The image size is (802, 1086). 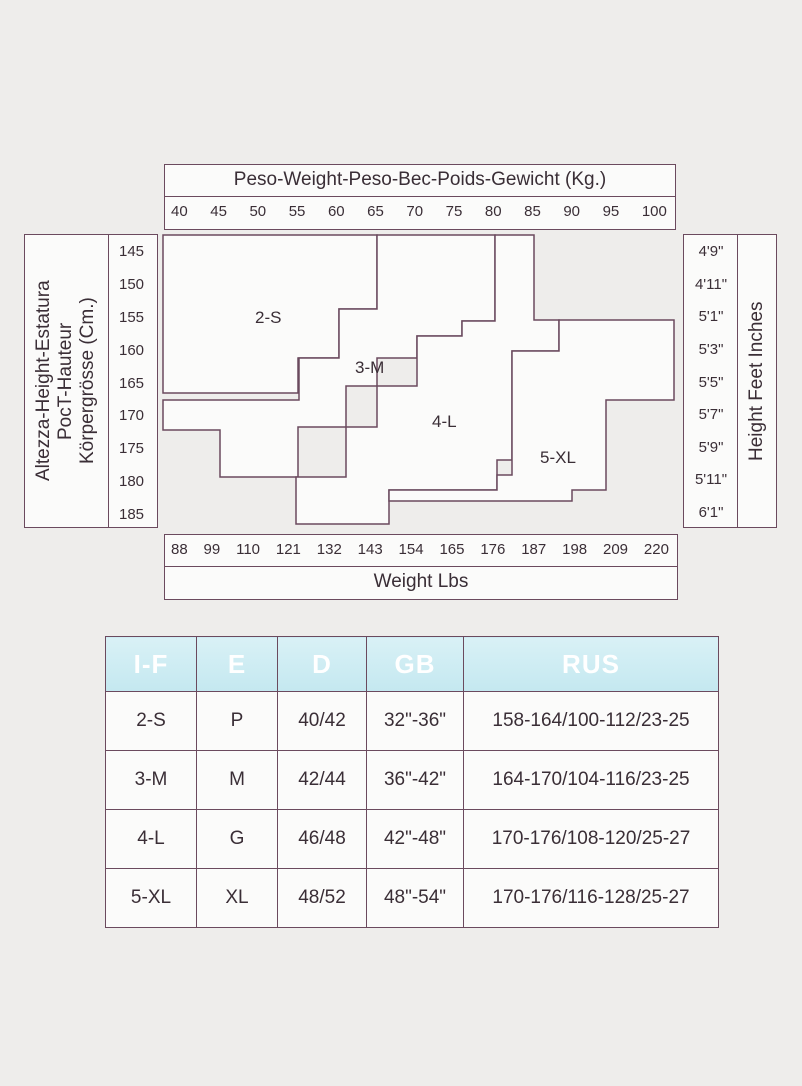 What do you see at coordinates (375, 211) in the screenshot?
I see `weight-kg-tick: 65` at bounding box center [375, 211].